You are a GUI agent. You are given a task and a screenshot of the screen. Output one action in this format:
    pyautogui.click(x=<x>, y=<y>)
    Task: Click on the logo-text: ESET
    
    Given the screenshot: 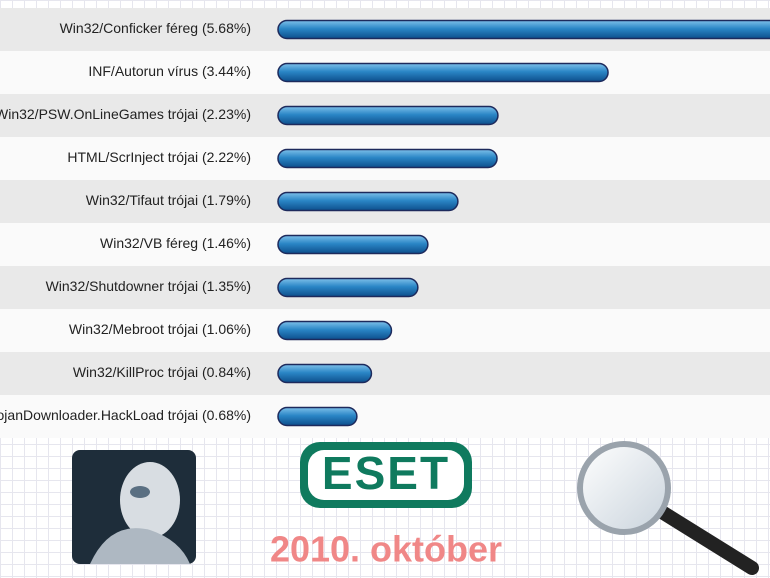 What is the action you would take?
    pyautogui.click(x=386, y=473)
    